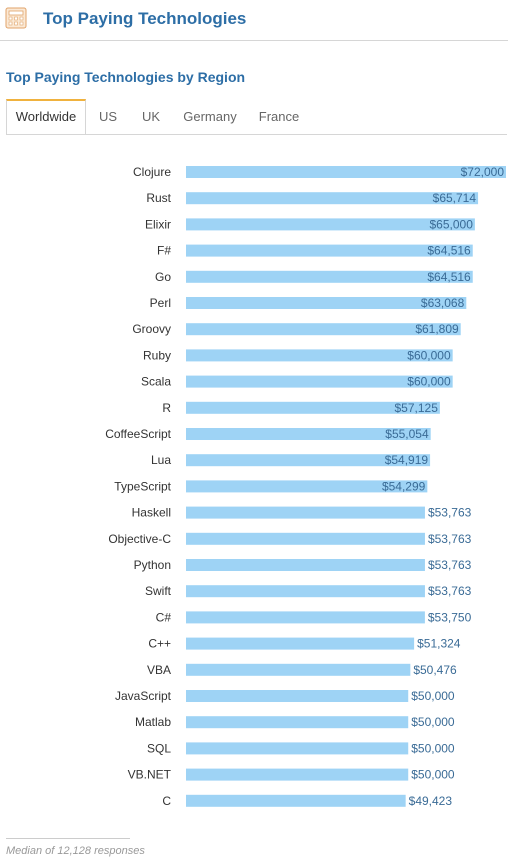 The image size is (514, 859). What do you see at coordinates (126, 77) in the screenshot?
I see `chart-heading: Top Paying Technologies by Region` at bounding box center [126, 77].